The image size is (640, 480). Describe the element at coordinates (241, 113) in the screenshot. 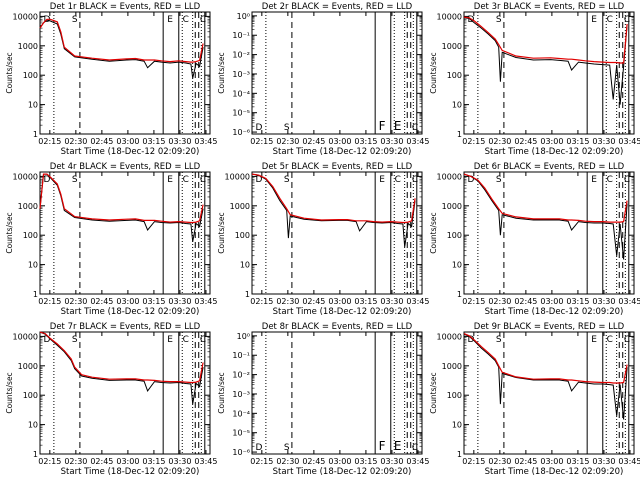

I see `y-tick-label: 10⁻⁵` at that location.